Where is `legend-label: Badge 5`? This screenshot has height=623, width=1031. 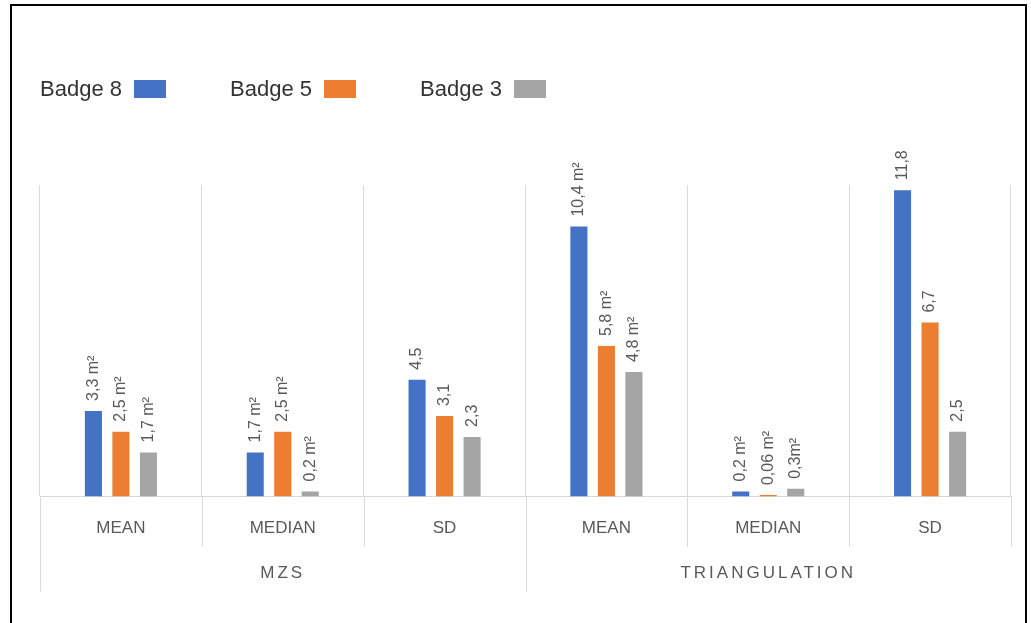
legend-label: Badge 5 is located at coordinates (271, 89).